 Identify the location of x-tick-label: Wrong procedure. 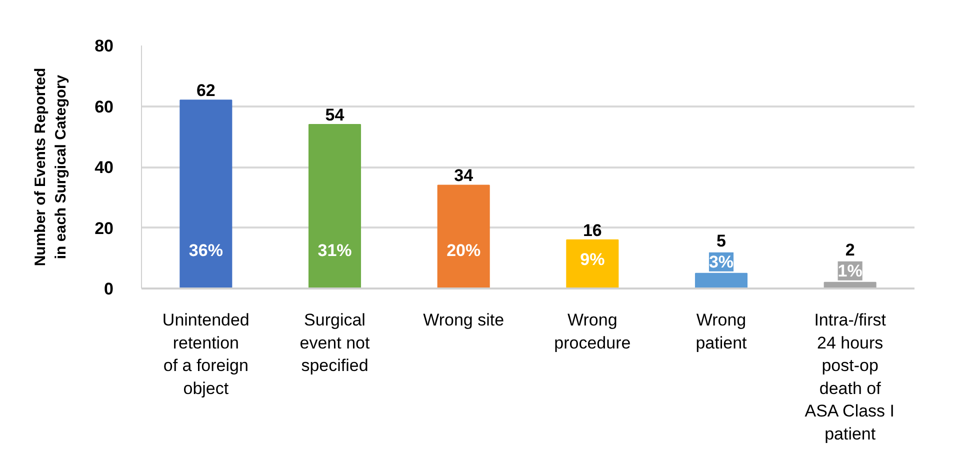
(592, 331).